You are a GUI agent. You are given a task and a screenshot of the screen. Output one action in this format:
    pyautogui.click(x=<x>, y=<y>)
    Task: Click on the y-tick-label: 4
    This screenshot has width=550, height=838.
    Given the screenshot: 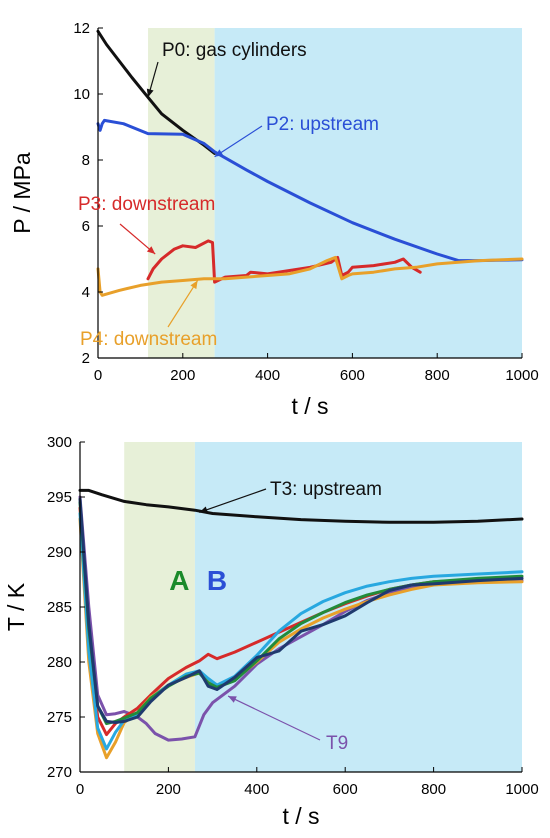 What is the action you would take?
    pyautogui.click(x=86, y=292)
    